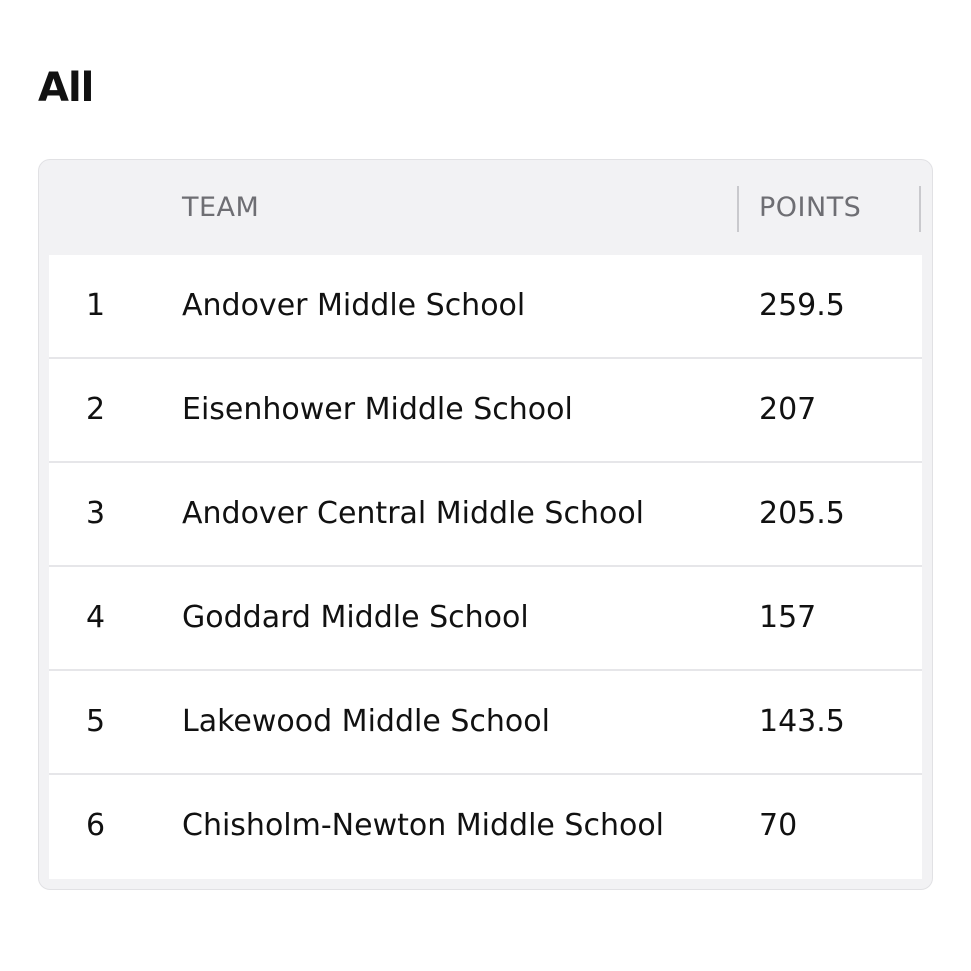 This screenshot has height=971, width=971. Describe the element at coordinates (66, 88) in the screenshot. I see `section-title: All` at that location.